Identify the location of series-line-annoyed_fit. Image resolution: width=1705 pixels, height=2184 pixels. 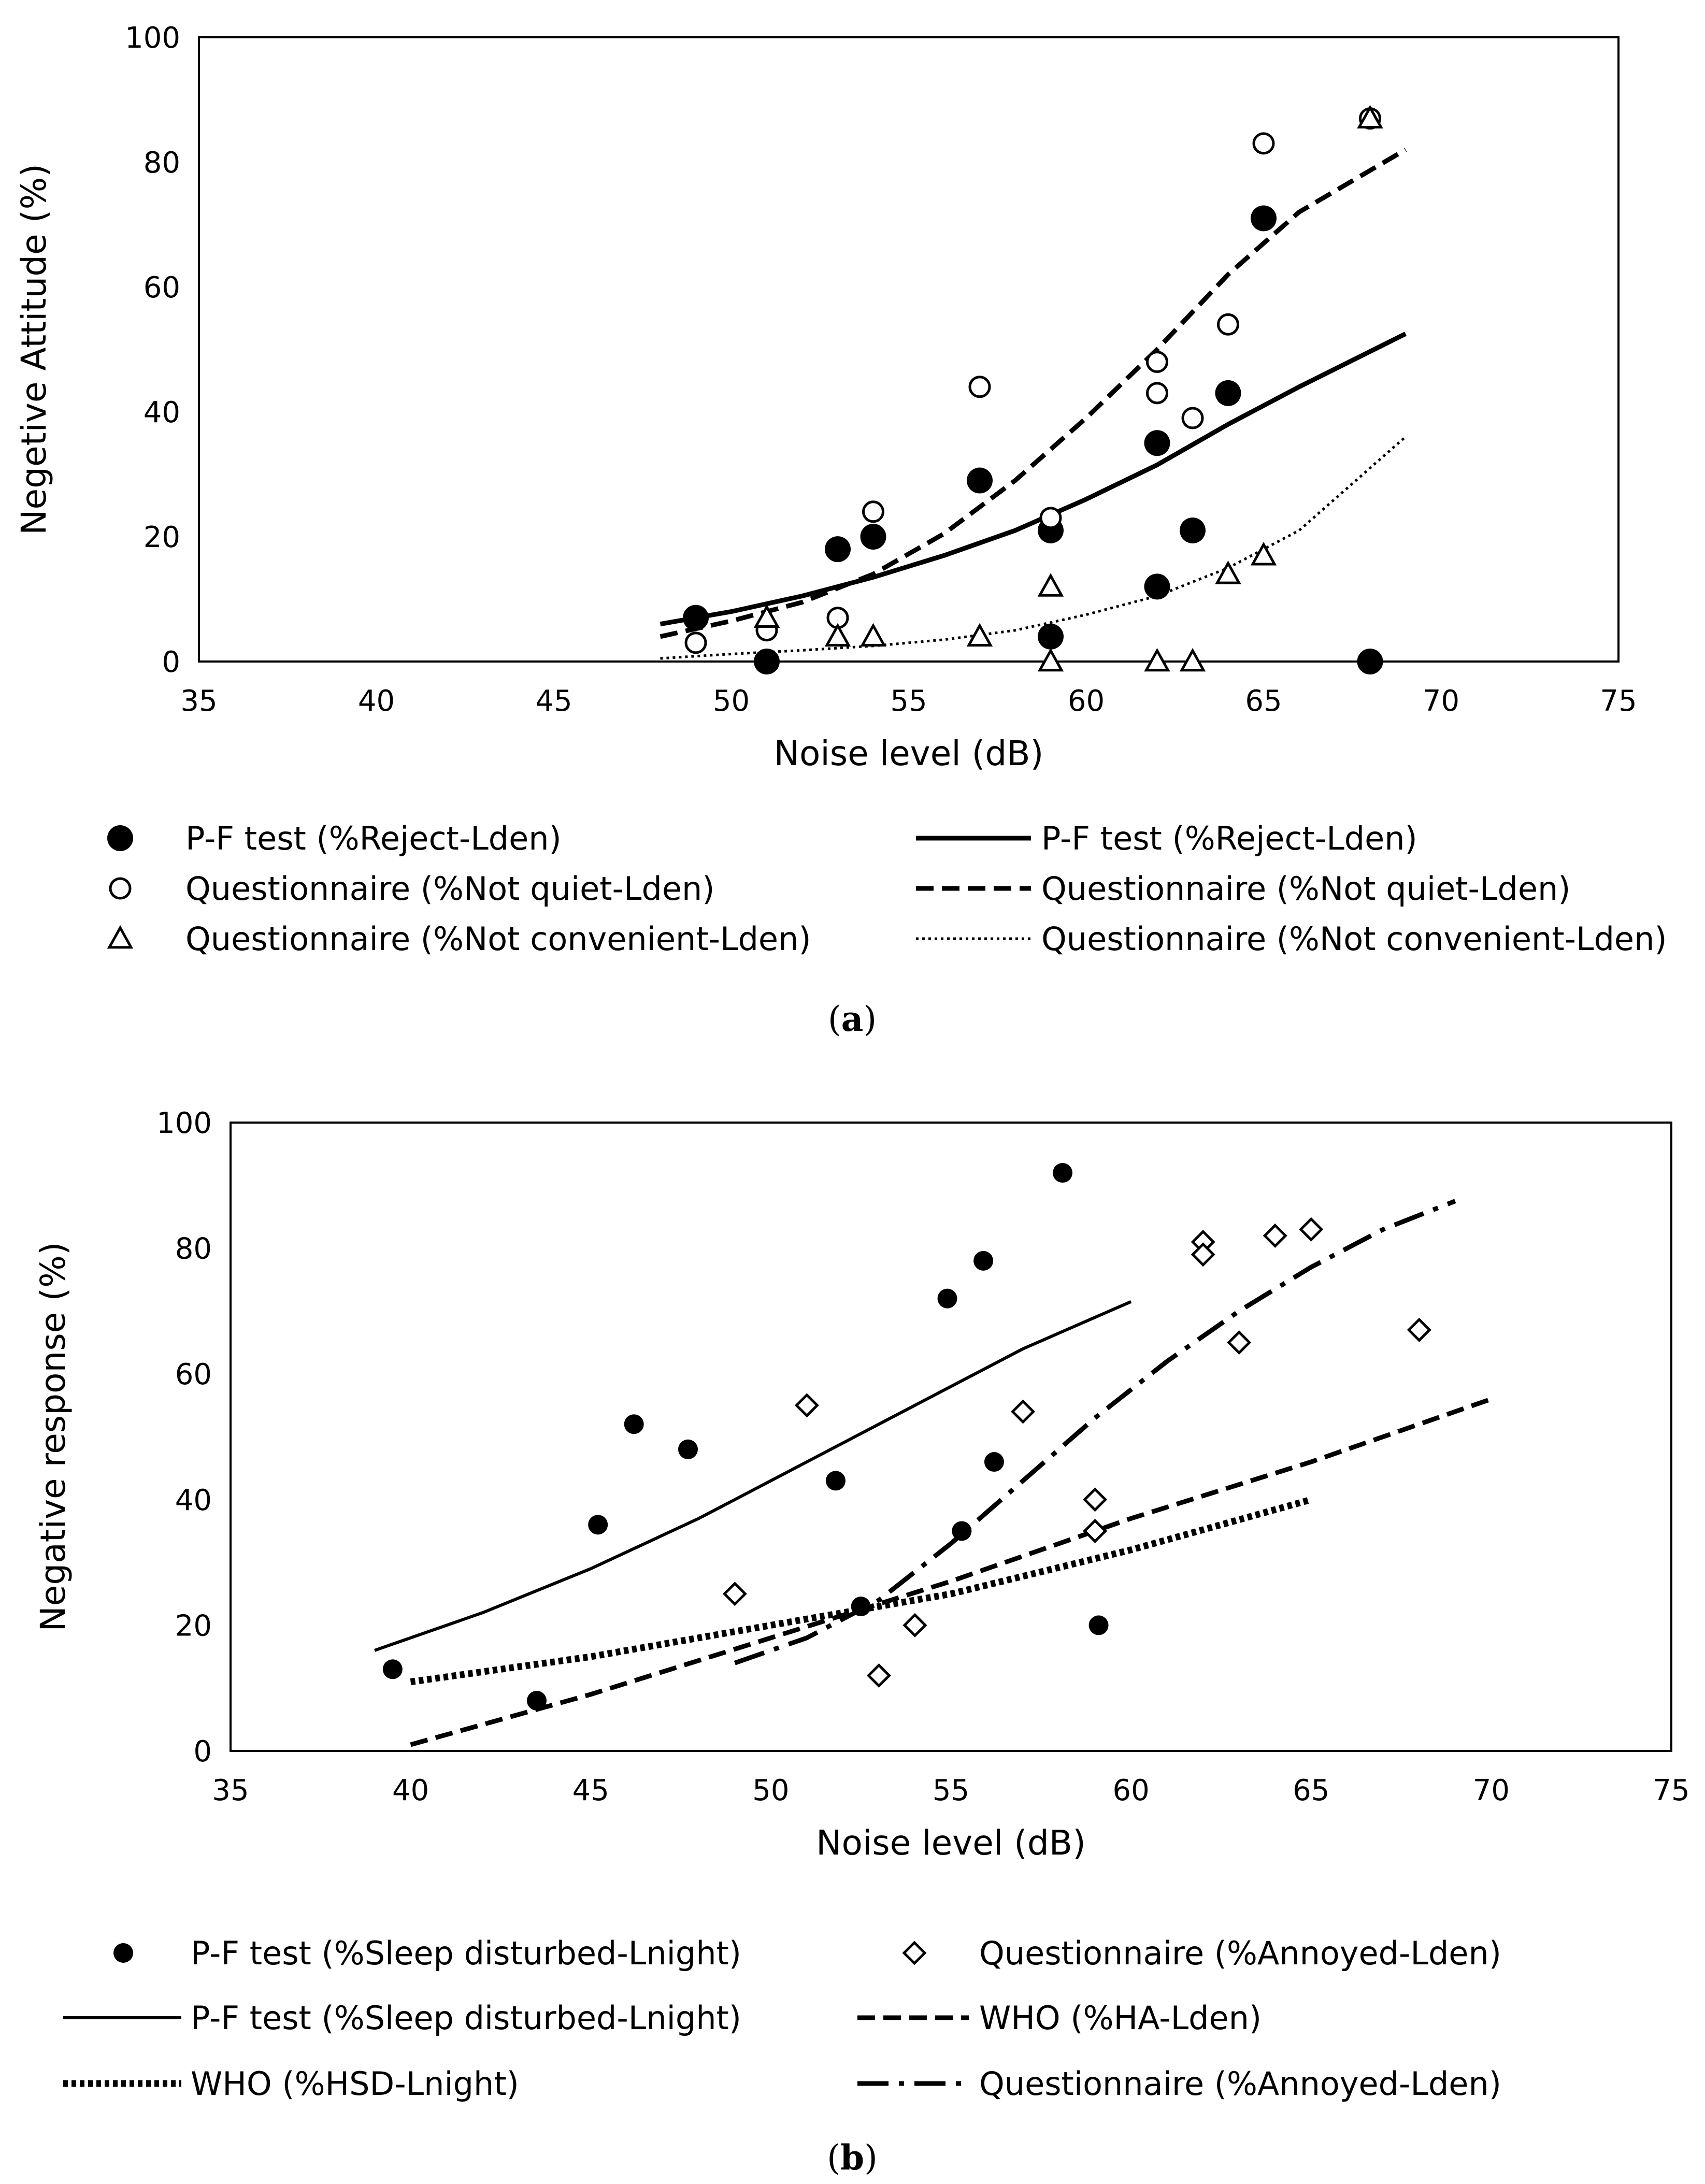
(1095, 1432).